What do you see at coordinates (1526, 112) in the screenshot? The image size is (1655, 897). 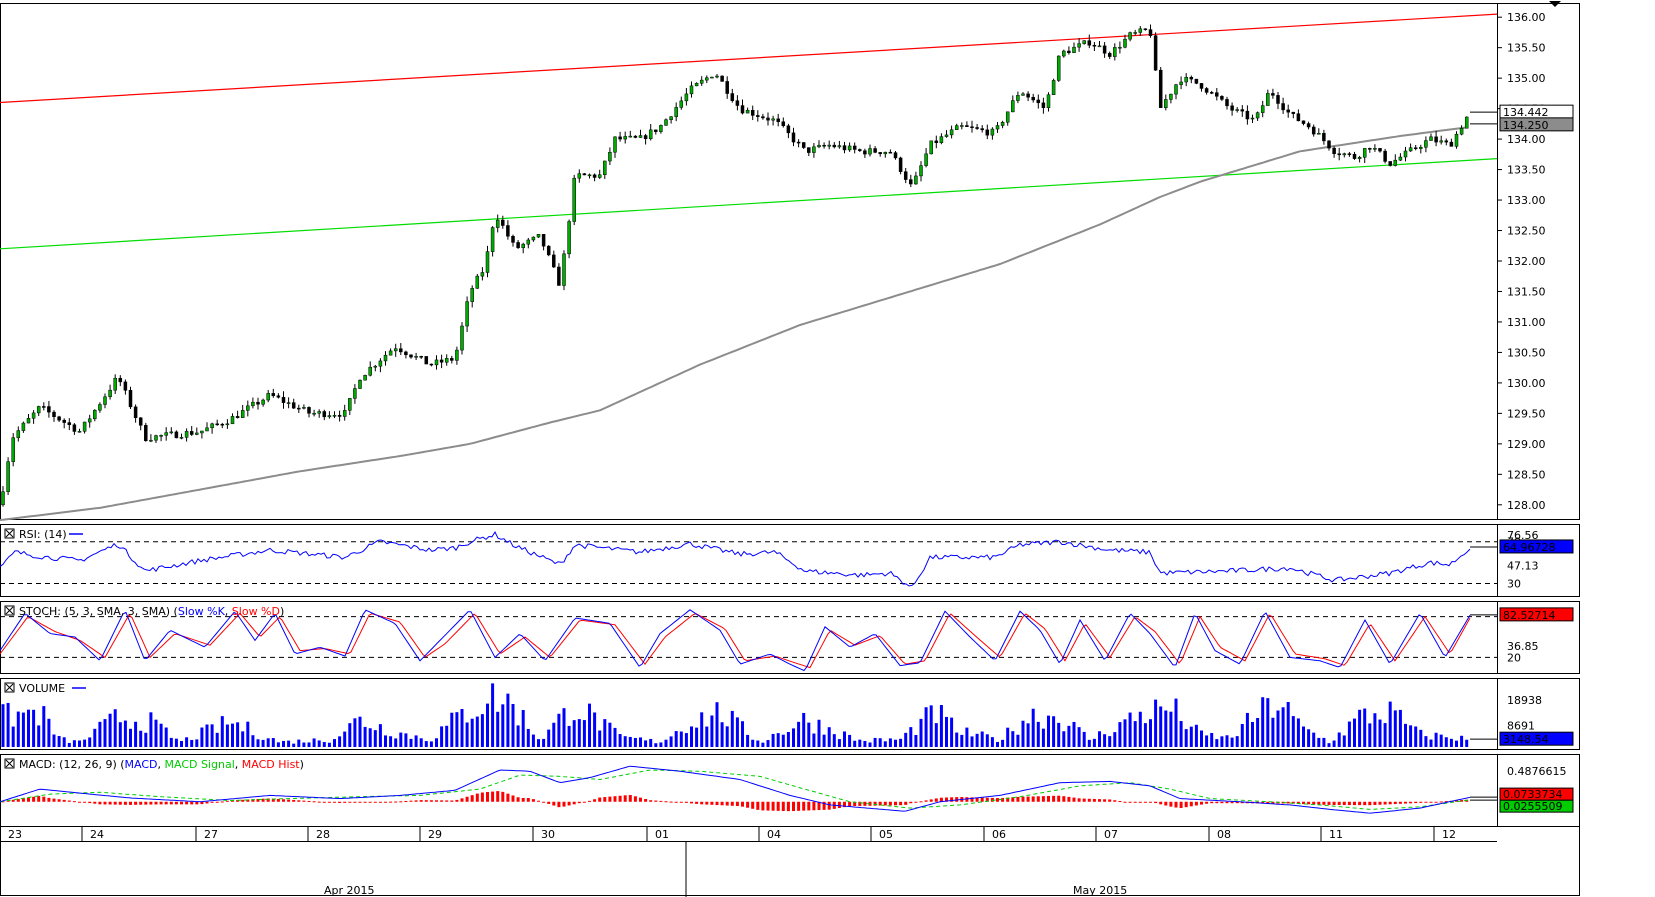 I see `last-price-label: 134.442` at bounding box center [1526, 112].